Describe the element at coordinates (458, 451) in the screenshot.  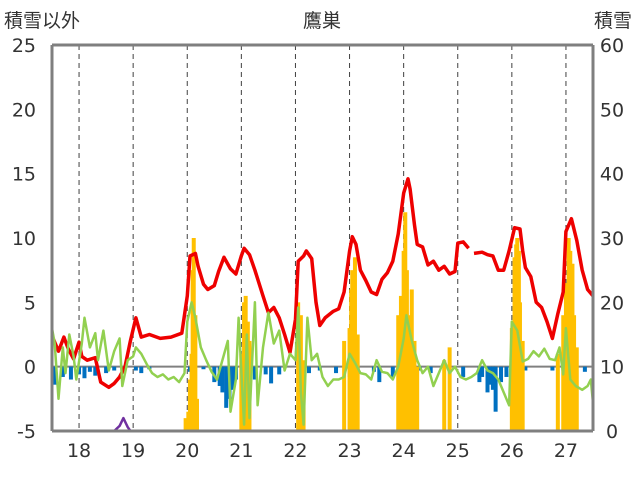
I see `x-tick-label: 25` at that location.